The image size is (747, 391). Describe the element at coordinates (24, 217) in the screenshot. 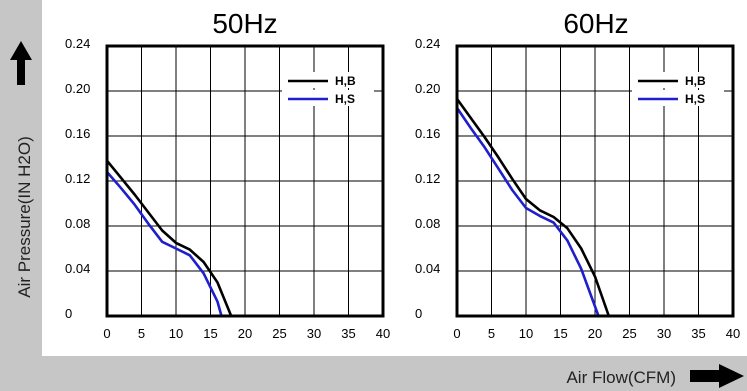

I see `y-axis-label: Air Pressure(IN H2O)` at that location.